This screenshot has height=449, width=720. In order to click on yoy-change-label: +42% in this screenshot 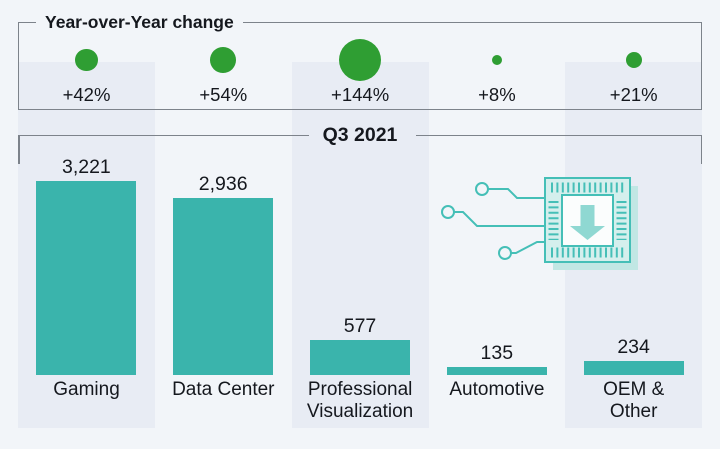, I will do `click(86, 94)`.